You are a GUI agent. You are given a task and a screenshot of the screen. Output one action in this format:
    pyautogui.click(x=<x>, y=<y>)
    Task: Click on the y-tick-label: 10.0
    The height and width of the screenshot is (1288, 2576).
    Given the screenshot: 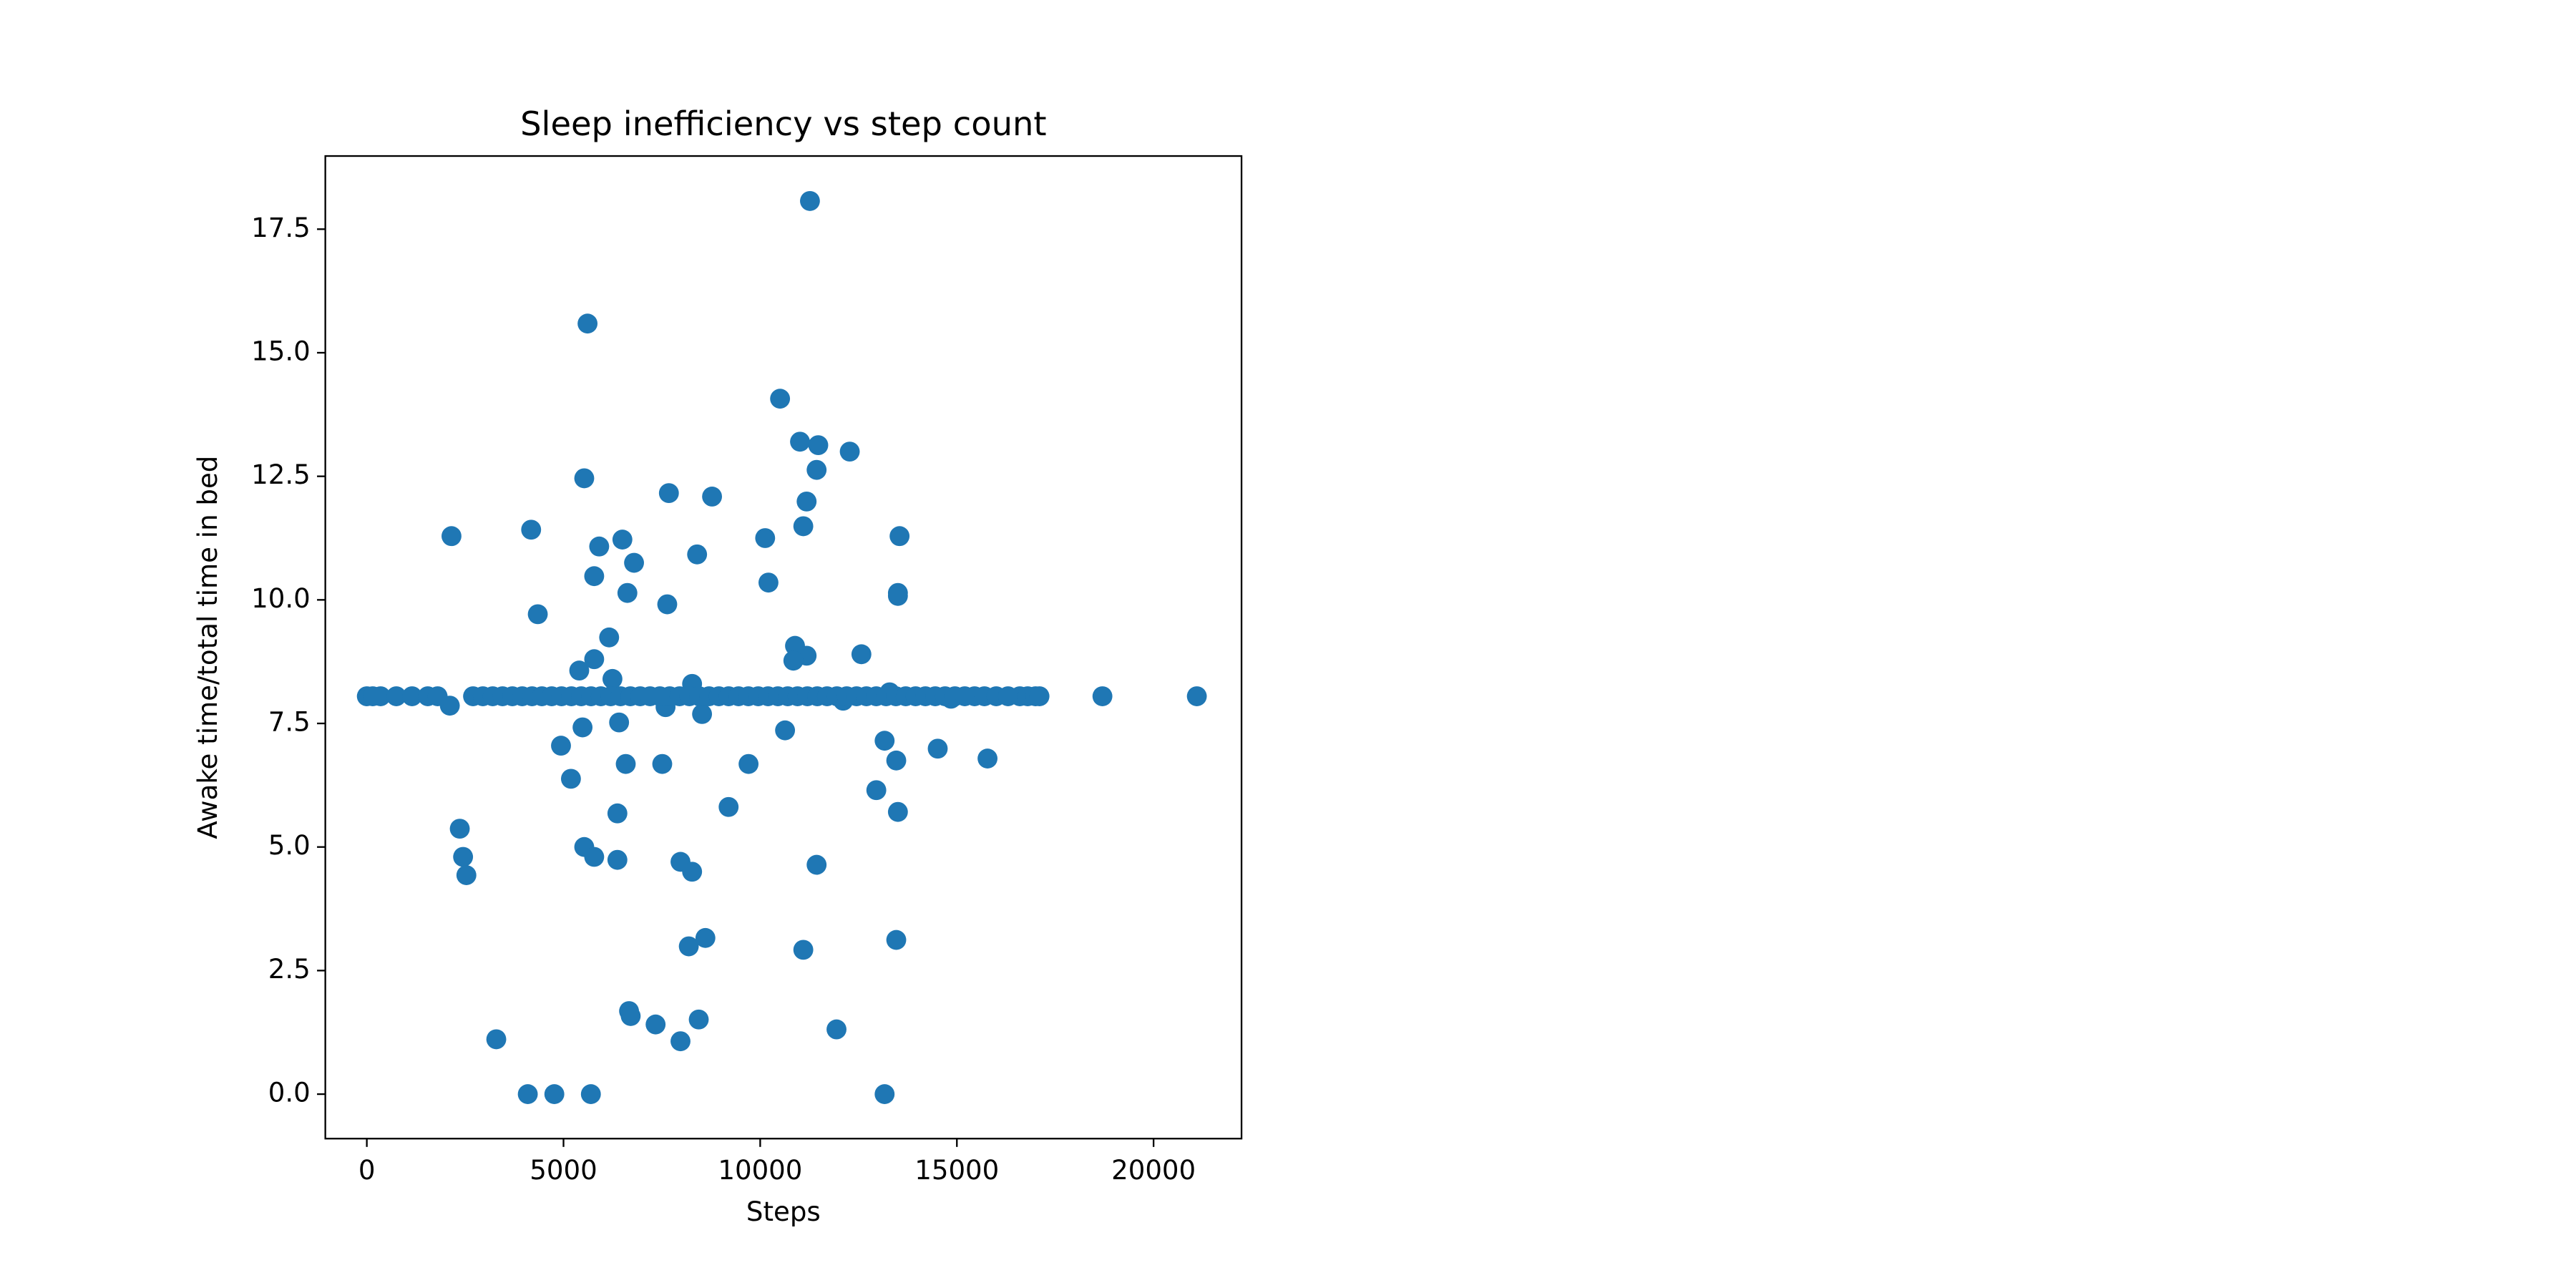 What is the action you would take?
    pyautogui.click(x=281, y=598)
    